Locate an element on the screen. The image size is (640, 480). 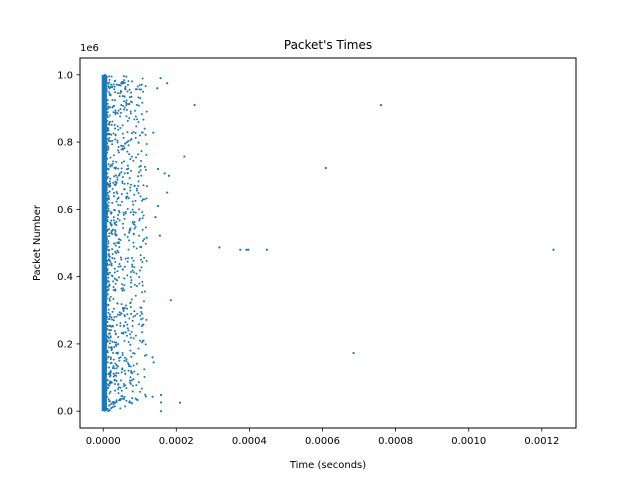
y-offset-label: 1e6 is located at coordinates (89, 48).